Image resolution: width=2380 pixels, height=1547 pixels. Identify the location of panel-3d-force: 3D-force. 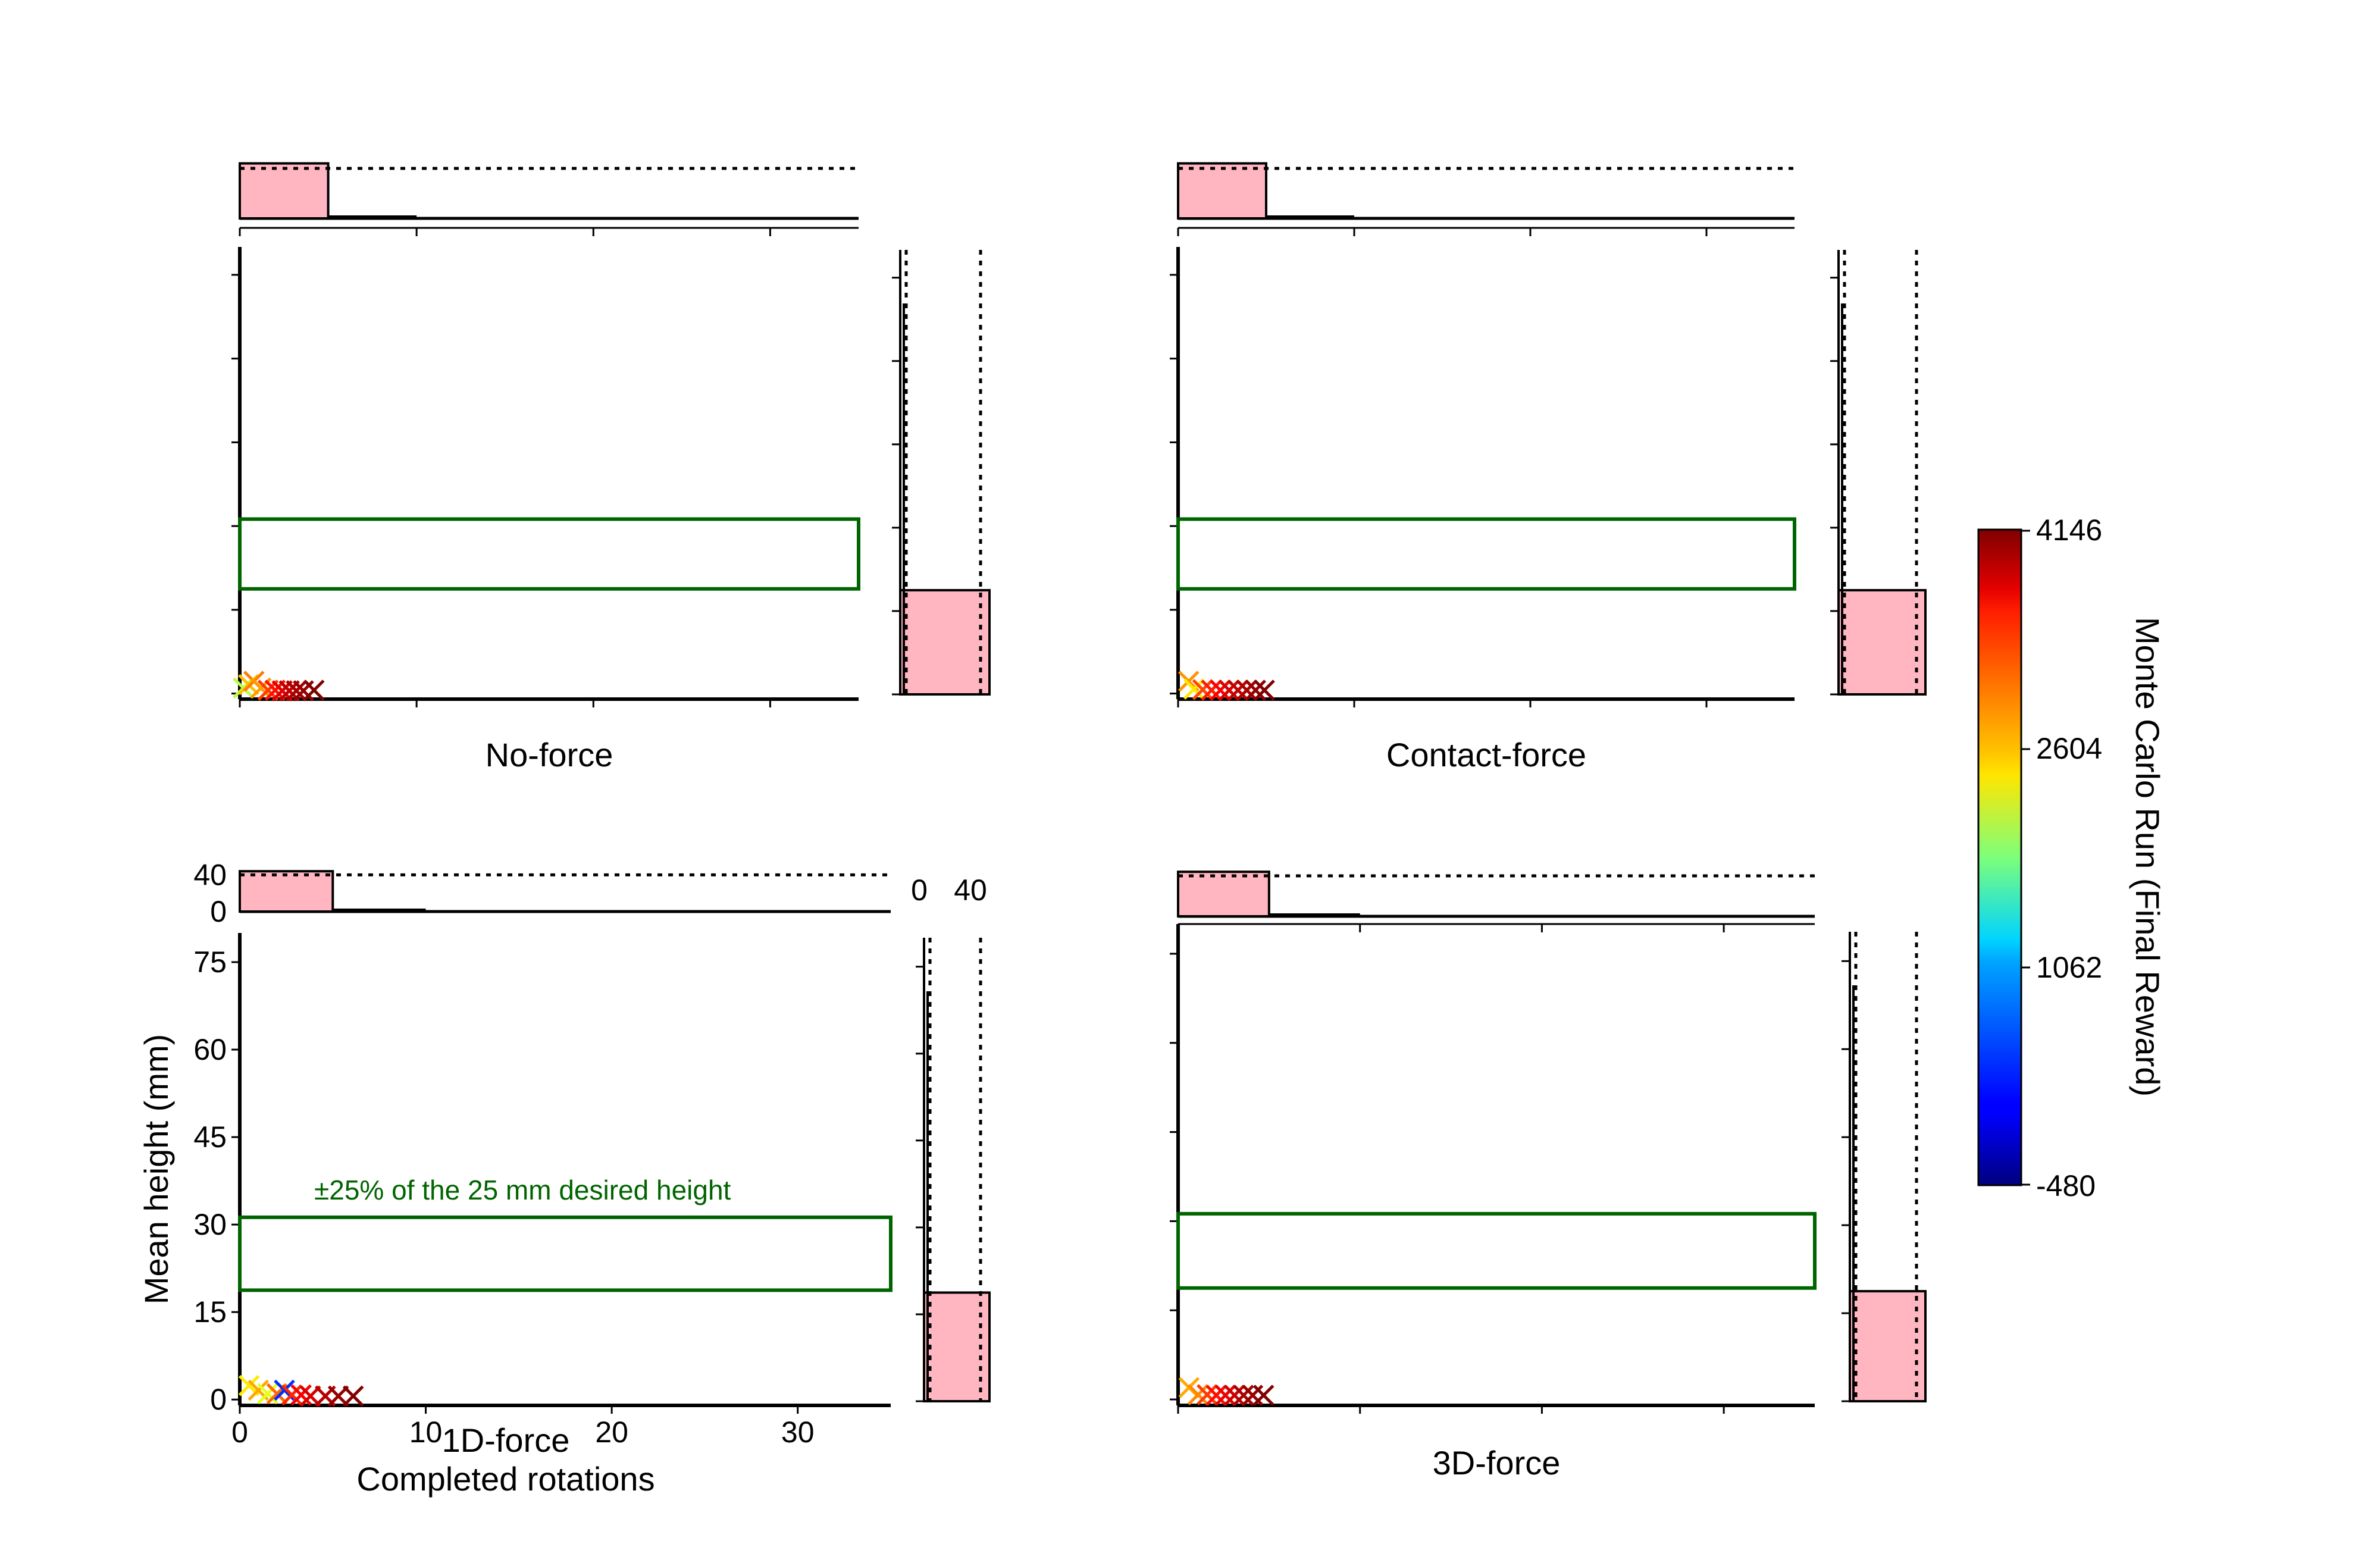
(1548, 1176).